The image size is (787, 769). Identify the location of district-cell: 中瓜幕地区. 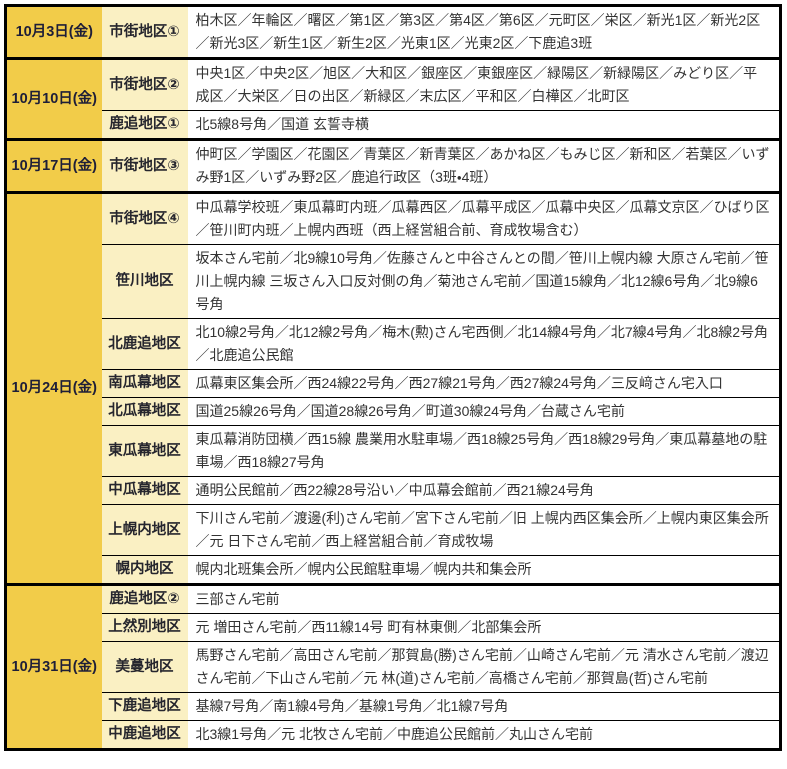
(144, 490).